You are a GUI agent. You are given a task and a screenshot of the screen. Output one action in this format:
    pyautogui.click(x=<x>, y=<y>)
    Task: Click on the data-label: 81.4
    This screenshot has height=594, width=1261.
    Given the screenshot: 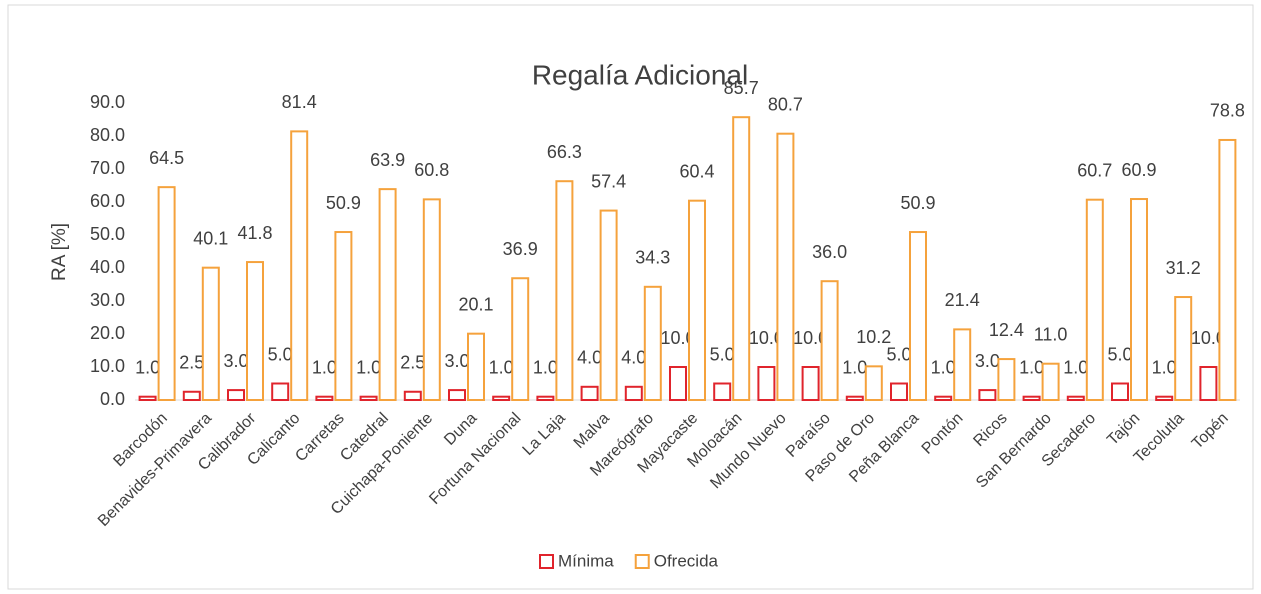 What is the action you would take?
    pyautogui.click(x=299, y=102)
    